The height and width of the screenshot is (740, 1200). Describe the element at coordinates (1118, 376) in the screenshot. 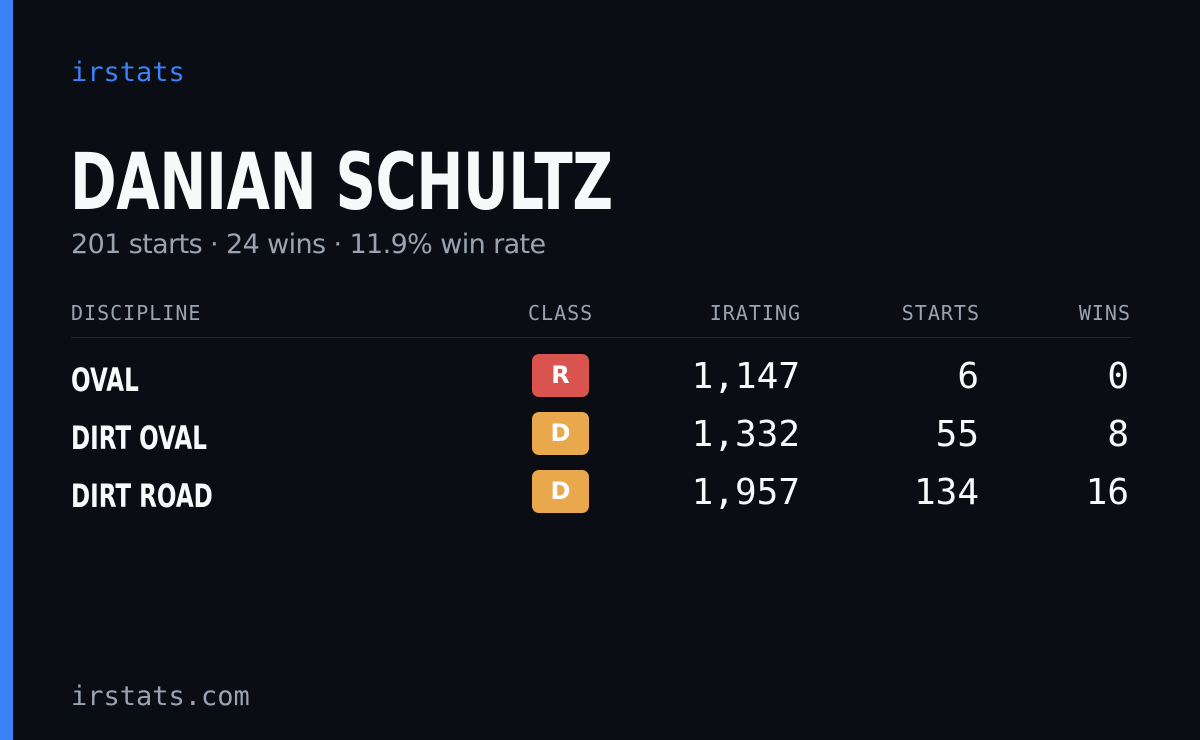

I see `wins-value: 0` at that location.